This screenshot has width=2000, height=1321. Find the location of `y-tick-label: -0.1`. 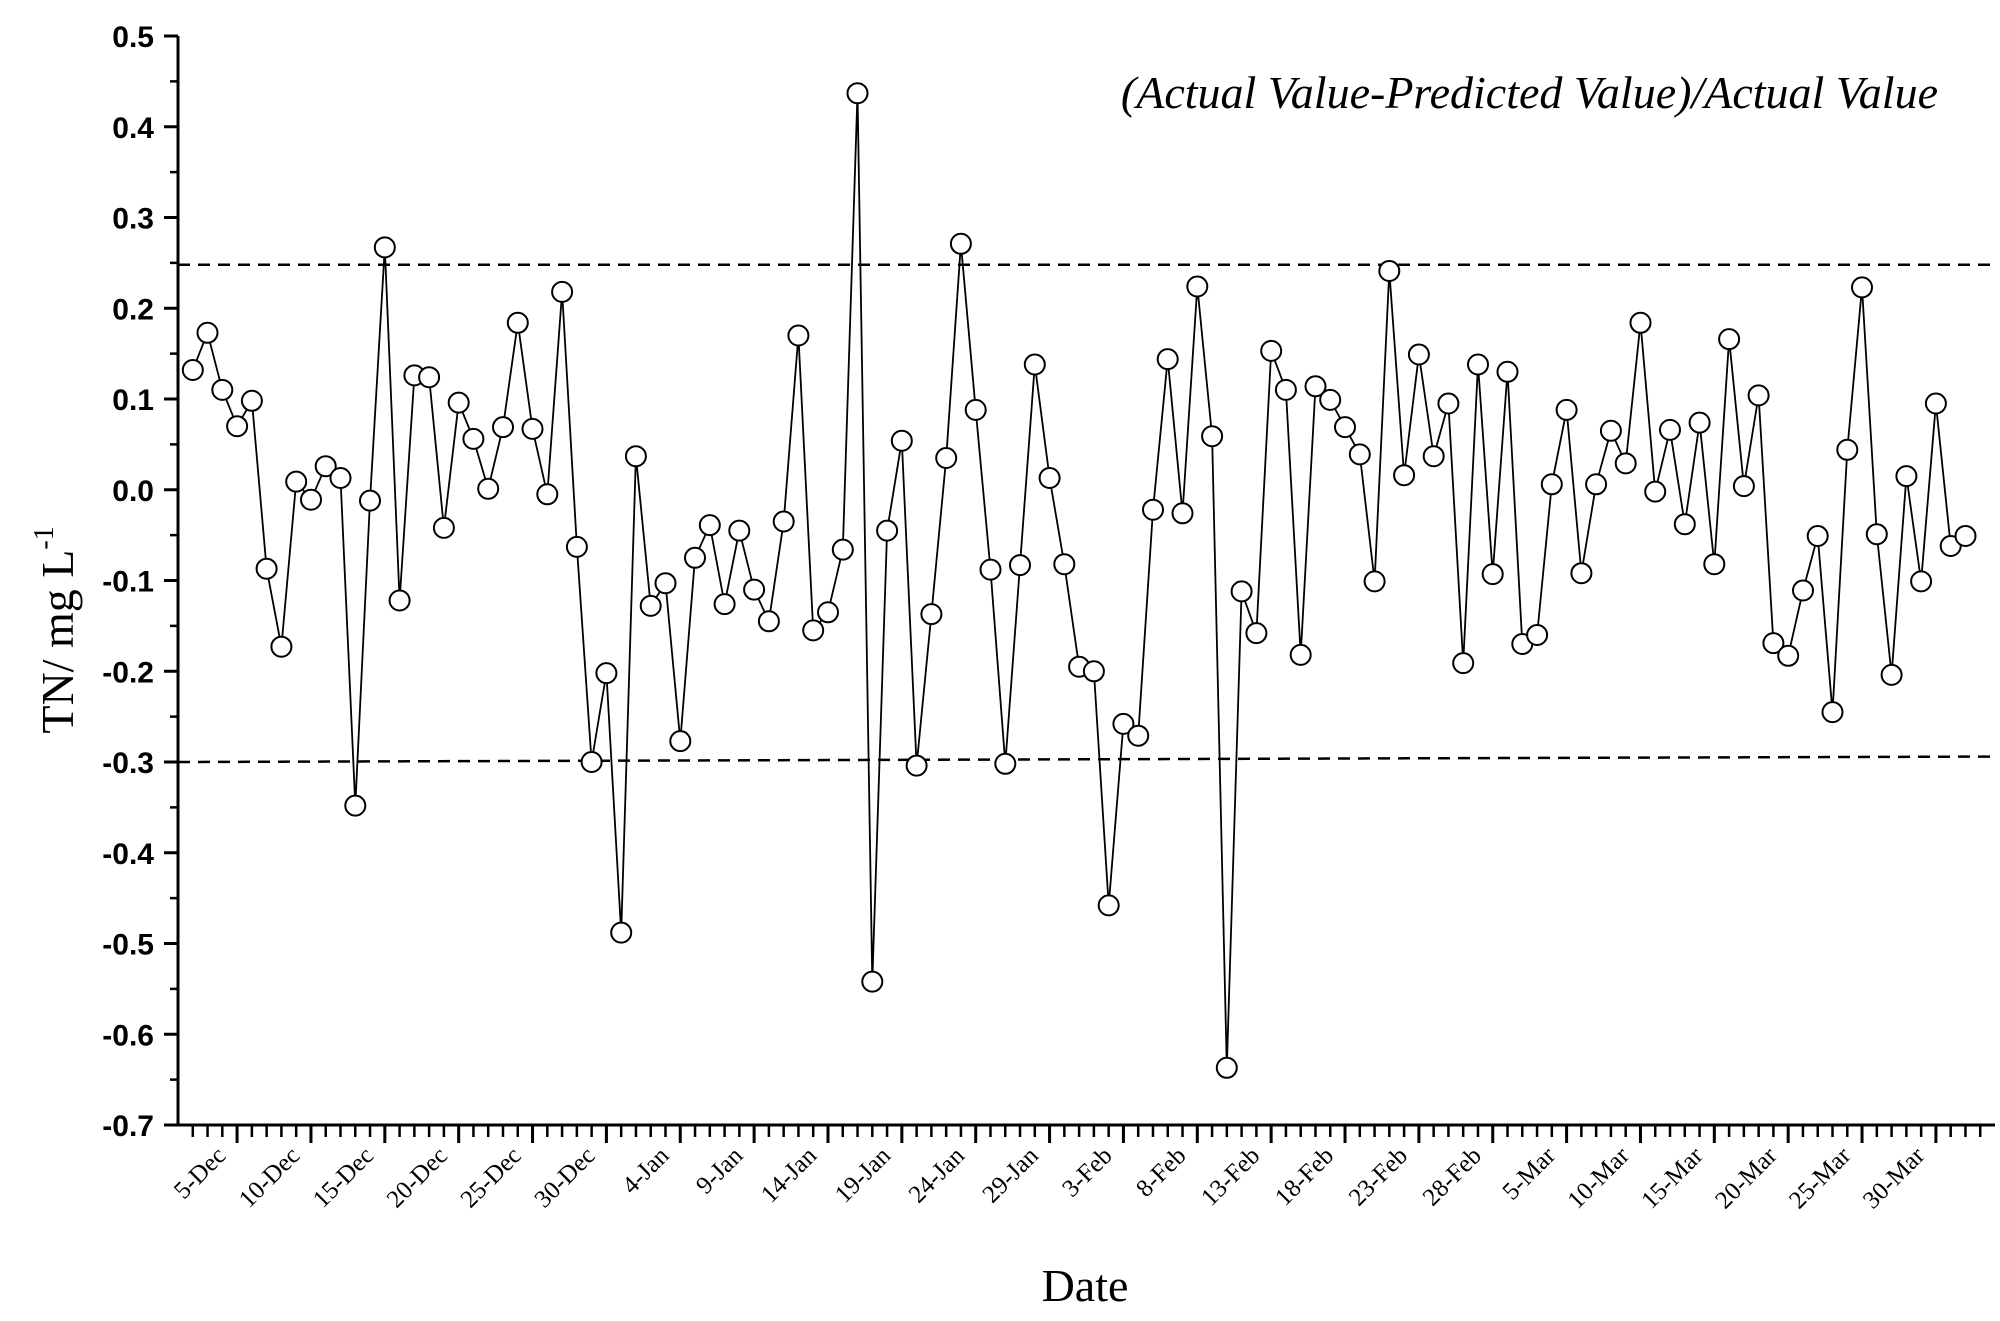

y-tick-label: -0.1 is located at coordinates (128, 582).